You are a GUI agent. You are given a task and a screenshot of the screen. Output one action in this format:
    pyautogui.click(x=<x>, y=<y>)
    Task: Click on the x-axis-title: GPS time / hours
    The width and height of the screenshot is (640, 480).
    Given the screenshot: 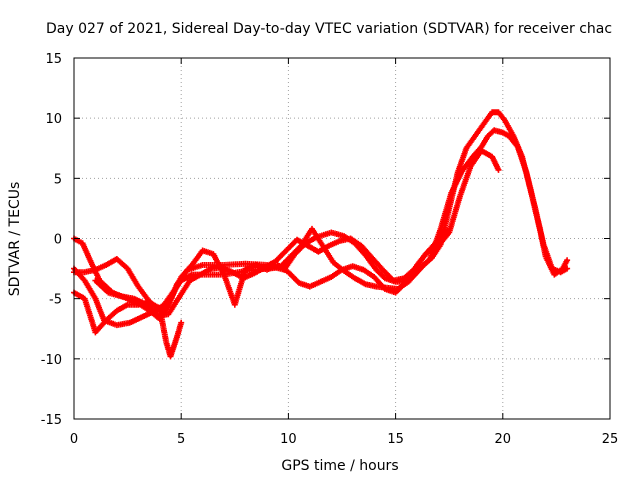 What is the action you would take?
    pyautogui.click(x=339, y=466)
    